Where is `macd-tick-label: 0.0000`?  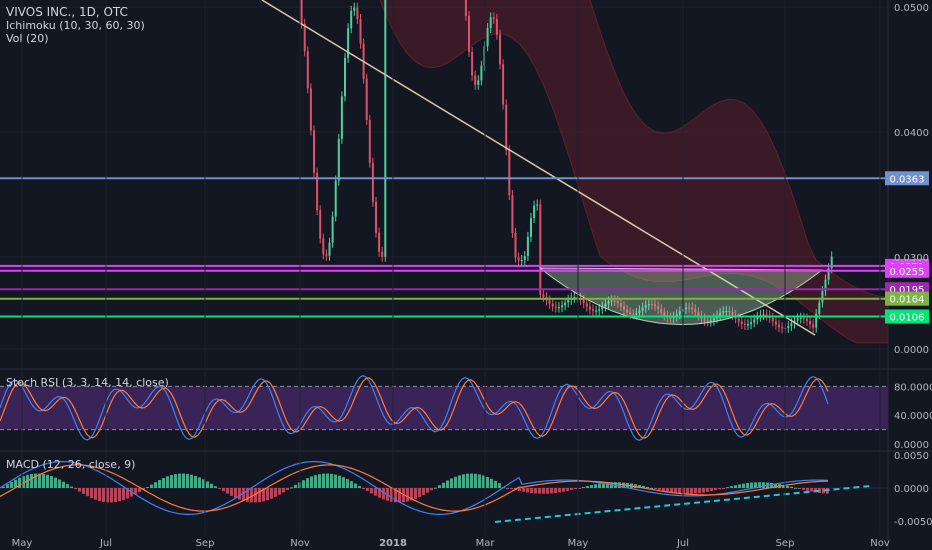 macd-tick-label: 0.0000 is located at coordinates (911, 489).